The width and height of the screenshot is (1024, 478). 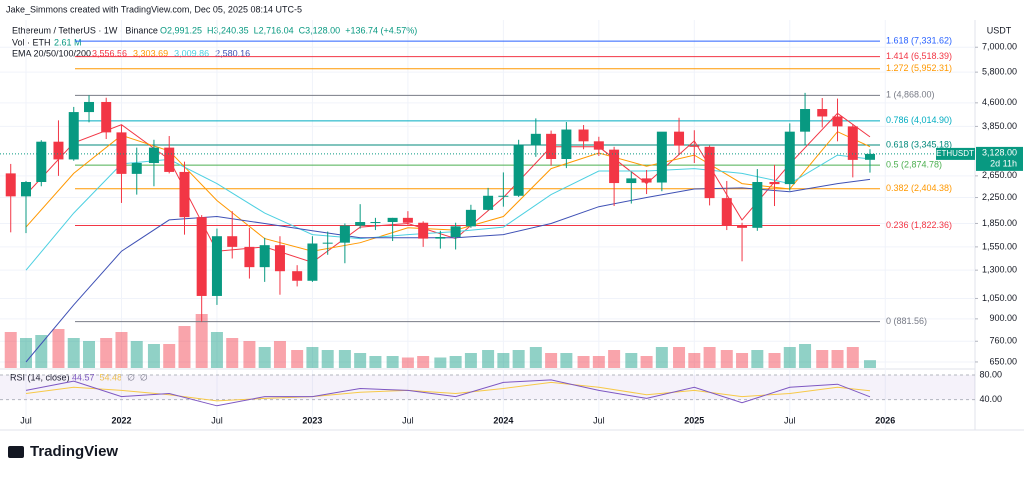 I want to click on y-tick-label: 2,650.00, so click(x=999, y=175).